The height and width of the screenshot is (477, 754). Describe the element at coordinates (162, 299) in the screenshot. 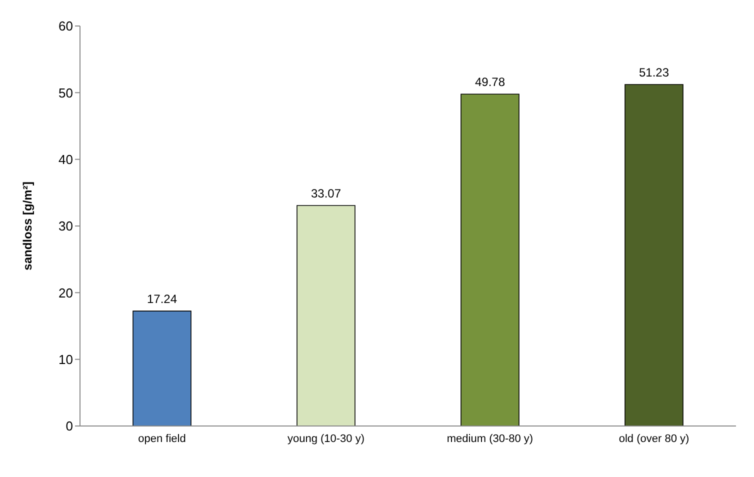

I see `data-label: 17.24` at that location.